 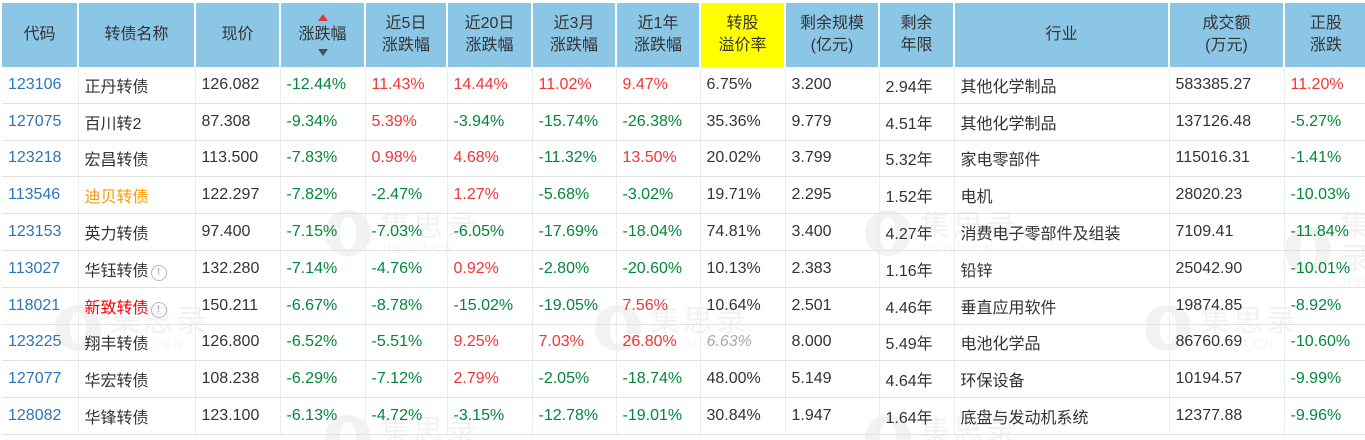 I want to click on header-text: 代码, so click(x=39, y=35).